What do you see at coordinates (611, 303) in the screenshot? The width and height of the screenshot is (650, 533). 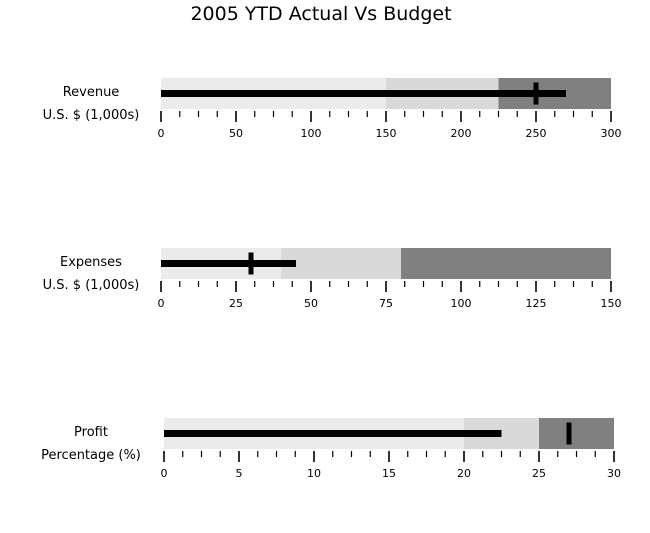 I see `expenses-tick-label: 150` at bounding box center [611, 303].